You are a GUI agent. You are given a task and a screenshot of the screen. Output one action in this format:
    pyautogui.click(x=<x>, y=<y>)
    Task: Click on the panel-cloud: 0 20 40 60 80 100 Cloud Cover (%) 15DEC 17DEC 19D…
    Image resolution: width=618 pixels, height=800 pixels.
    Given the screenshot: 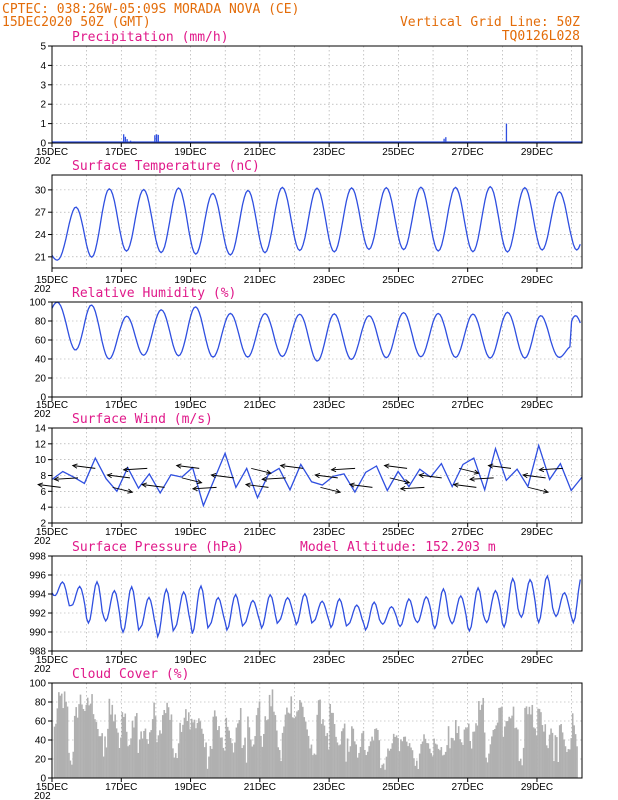 What is the action you would take?
    pyautogui.click(x=306, y=733)
    